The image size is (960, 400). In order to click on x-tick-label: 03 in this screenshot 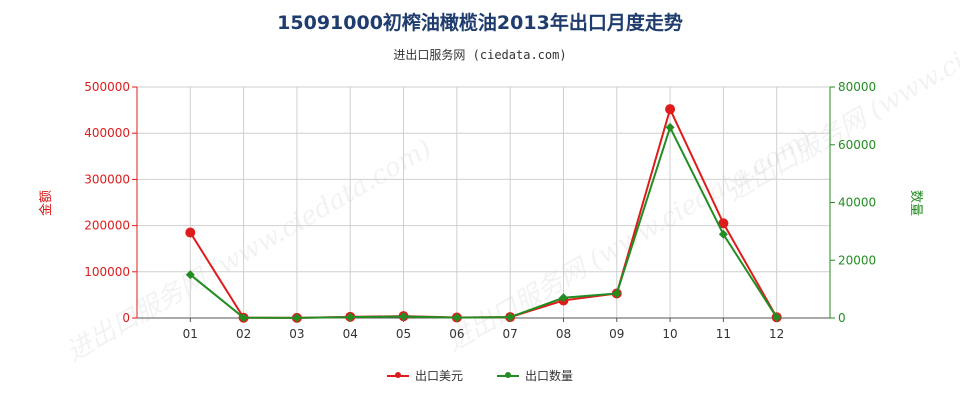, I will do `click(296, 334)`.